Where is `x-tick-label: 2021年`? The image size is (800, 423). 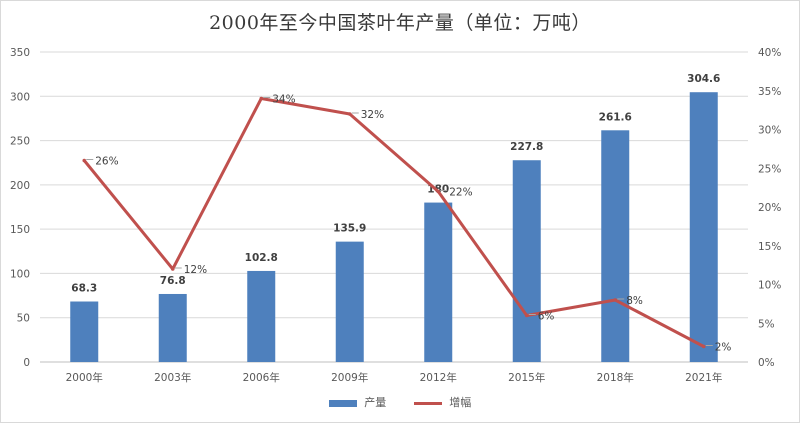
x-tick-label: 2021年 is located at coordinates (703, 377).